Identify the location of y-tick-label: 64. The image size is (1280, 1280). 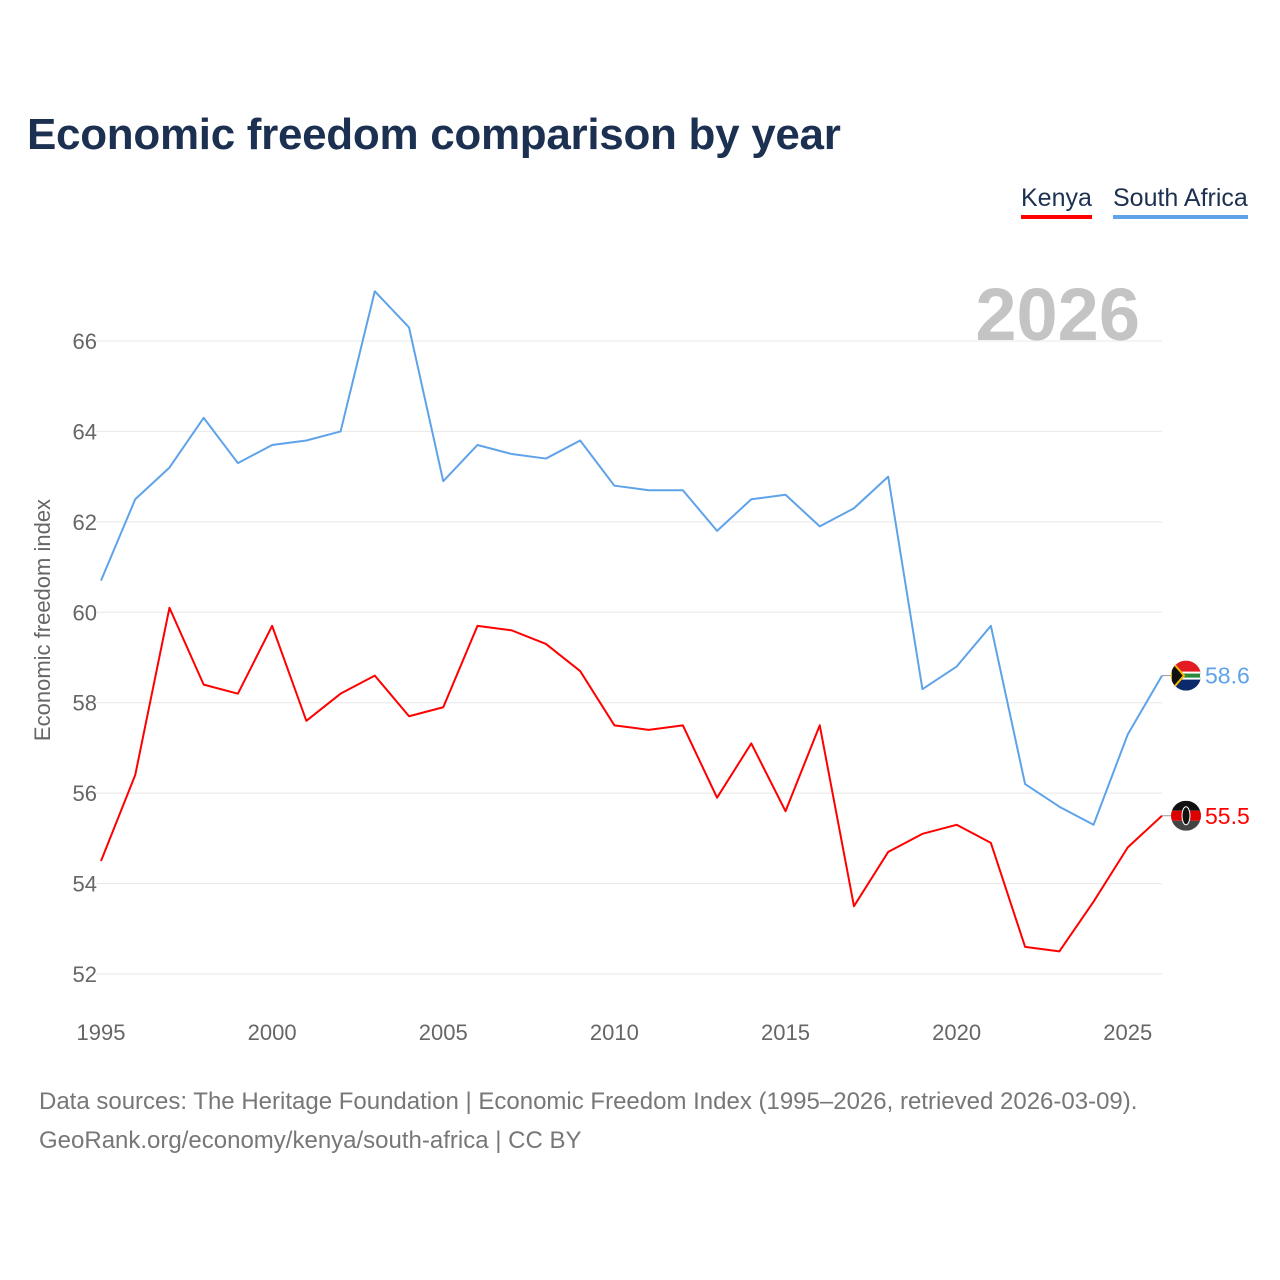
(85, 431).